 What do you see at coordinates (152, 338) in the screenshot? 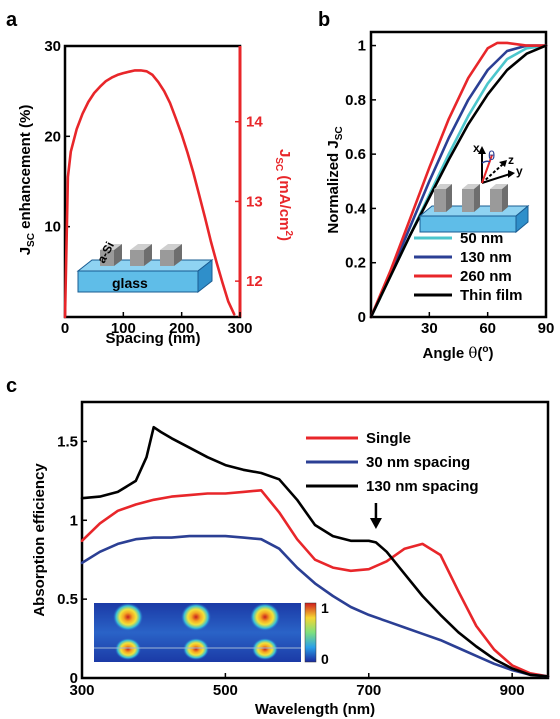
I see `chart-a-x-axis-title: Spacing (nm)` at bounding box center [152, 338].